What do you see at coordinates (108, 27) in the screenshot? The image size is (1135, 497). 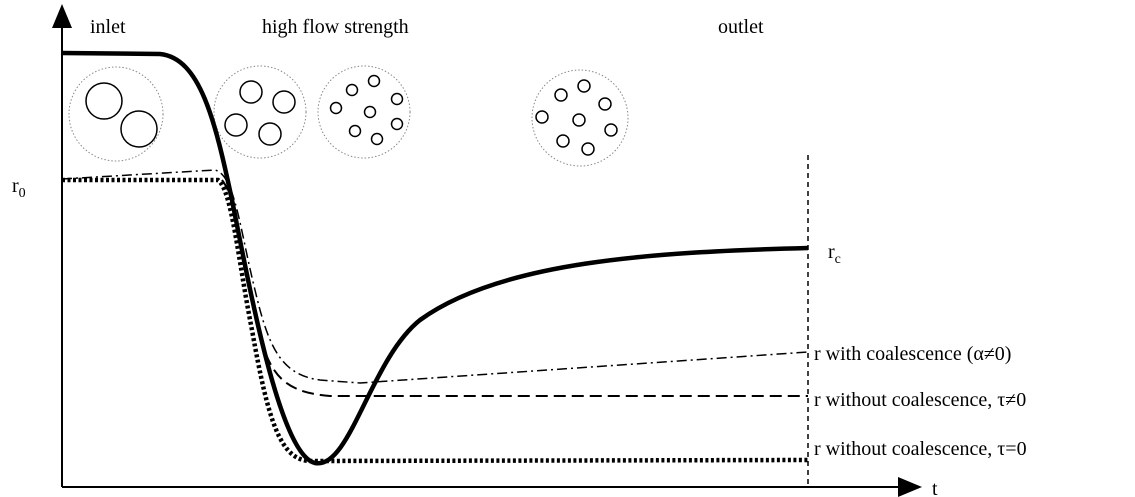 I see `region-label: inlet` at bounding box center [108, 27].